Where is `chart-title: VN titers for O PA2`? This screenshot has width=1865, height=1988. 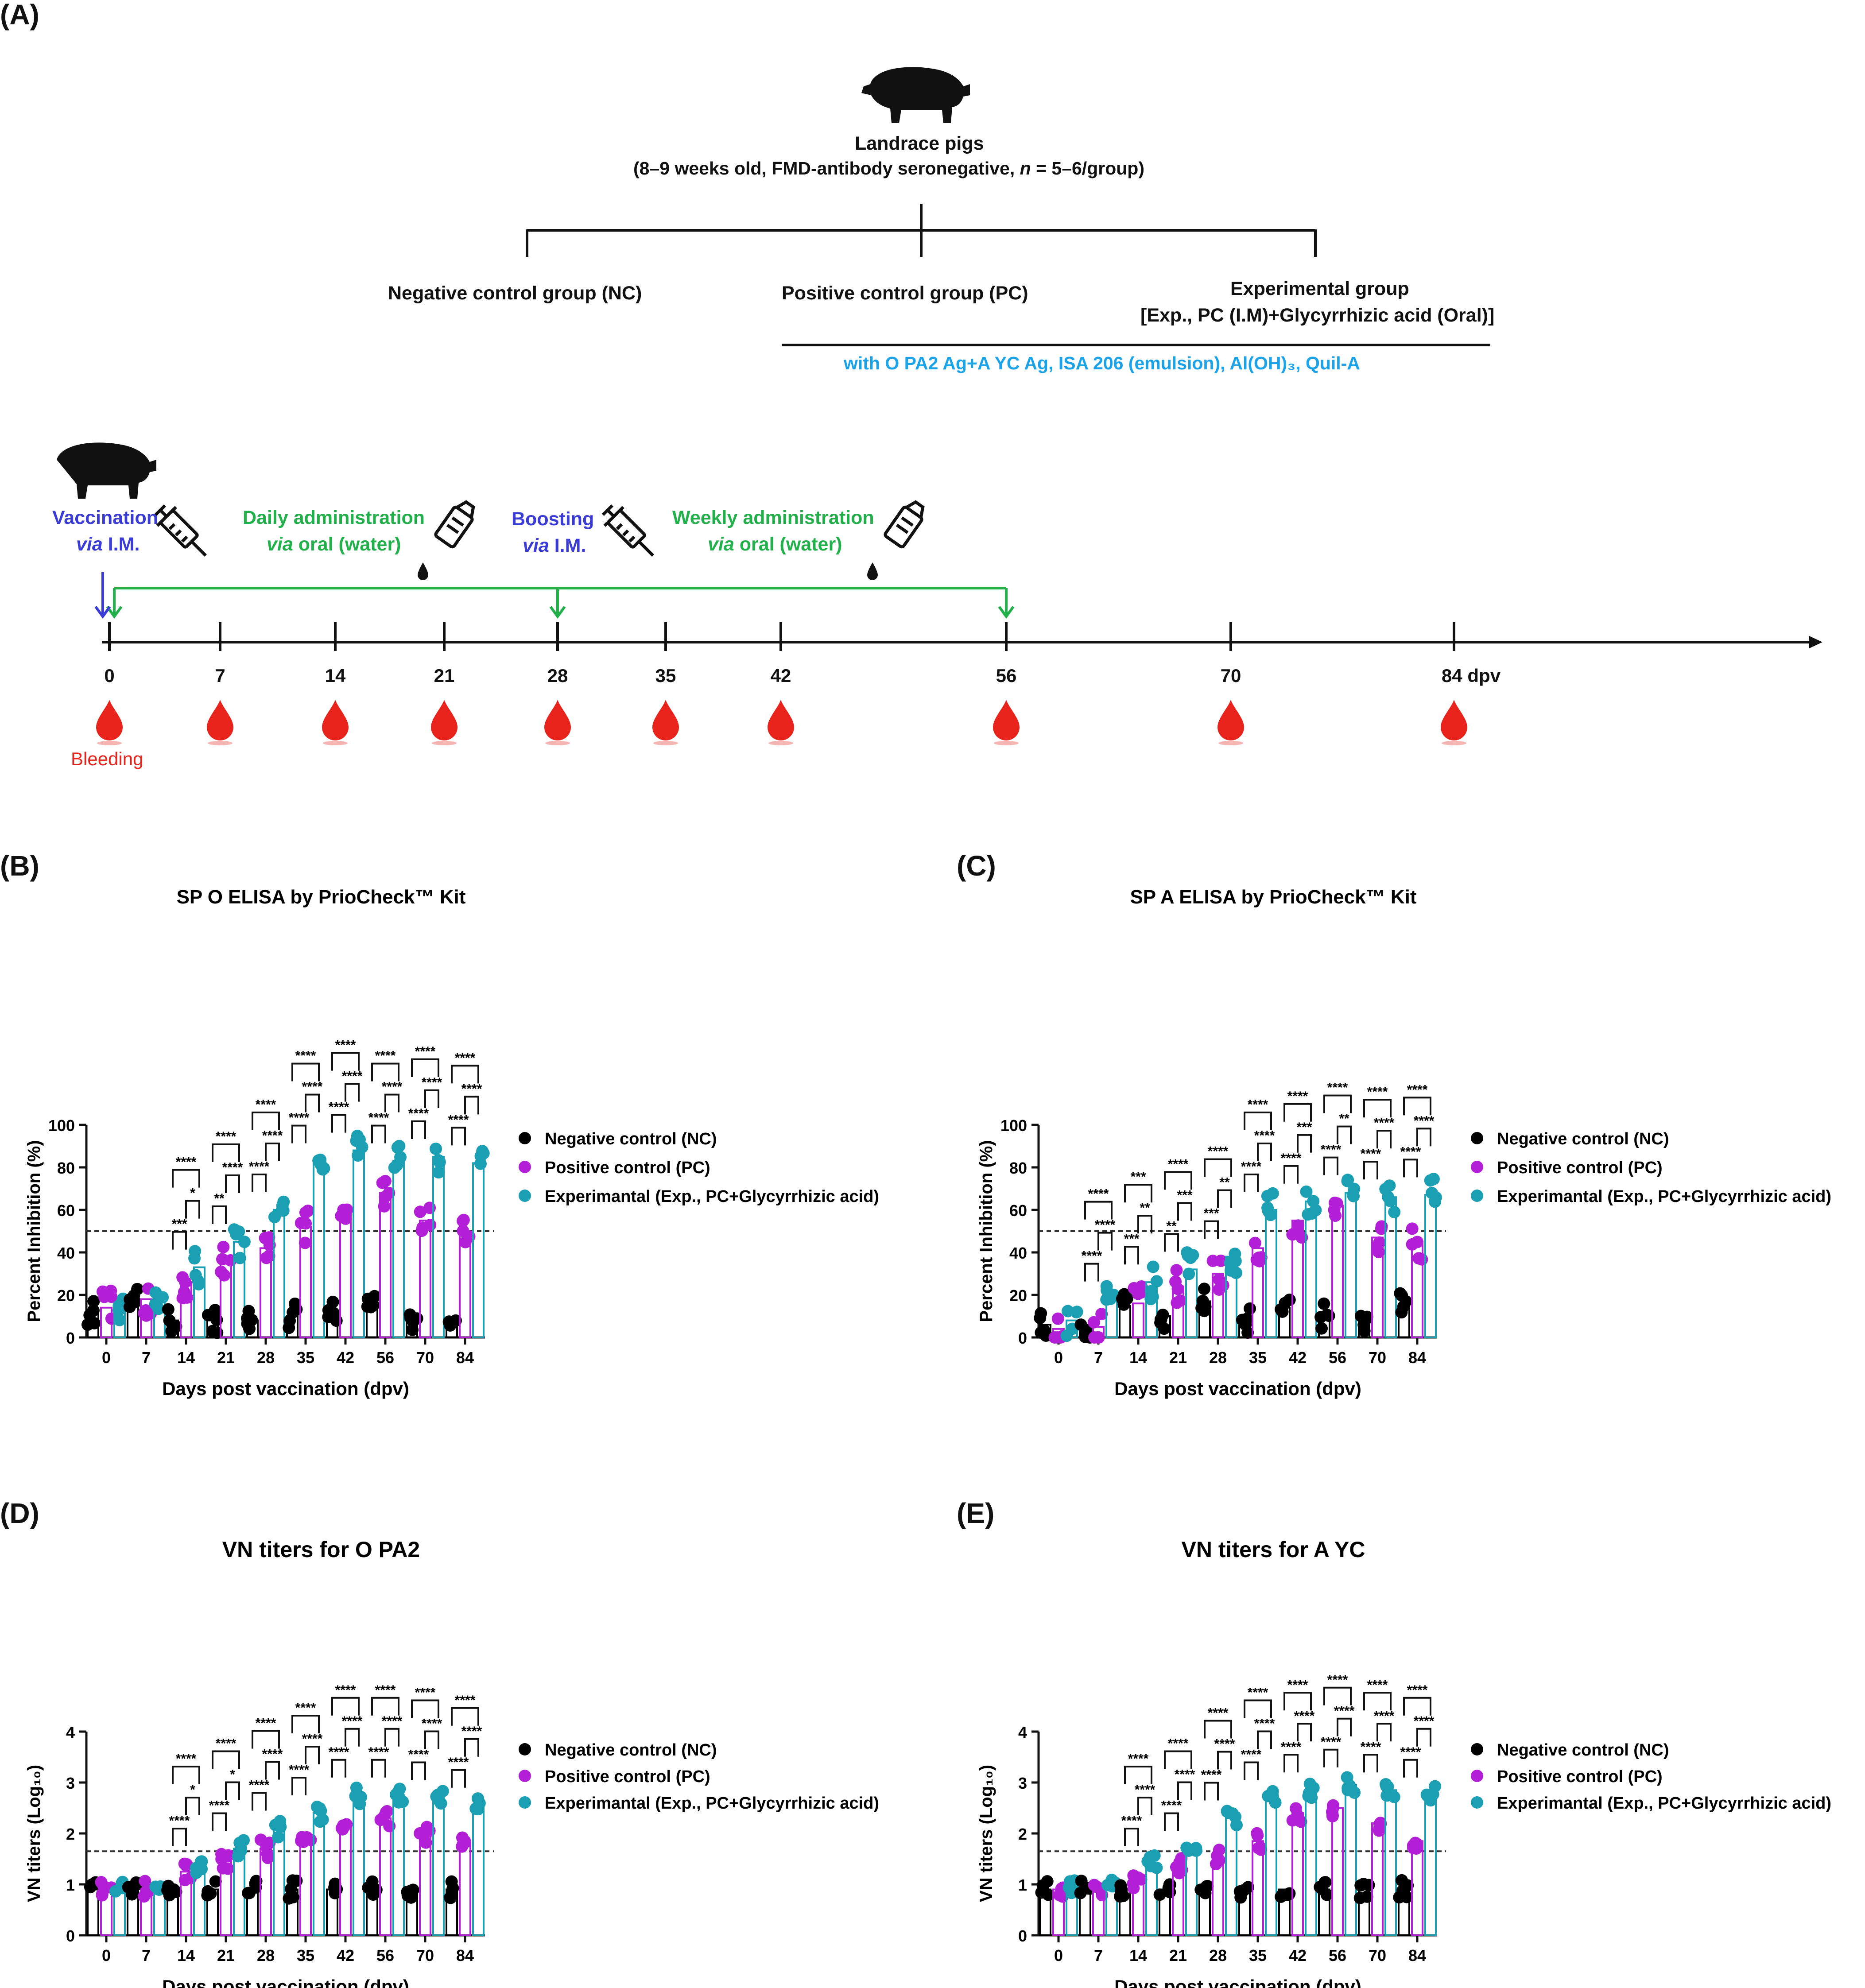
chart-title: VN titers for O PA2 is located at coordinates (321, 1550).